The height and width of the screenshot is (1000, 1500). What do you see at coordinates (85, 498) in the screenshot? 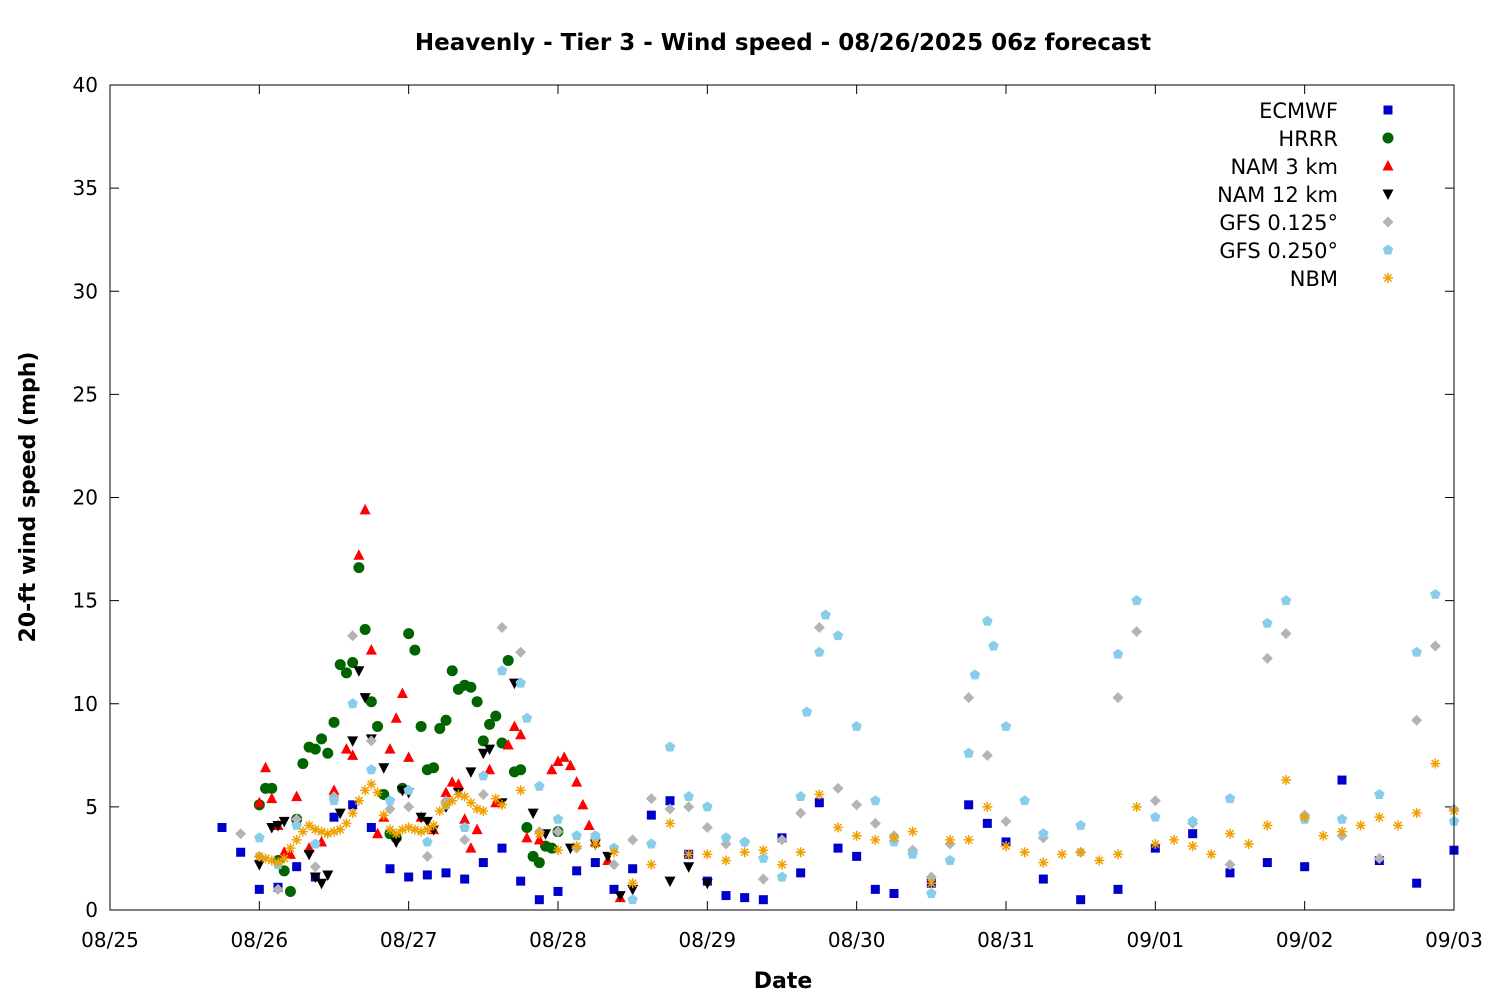
I see `y-tick-label: 20` at bounding box center [85, 498].